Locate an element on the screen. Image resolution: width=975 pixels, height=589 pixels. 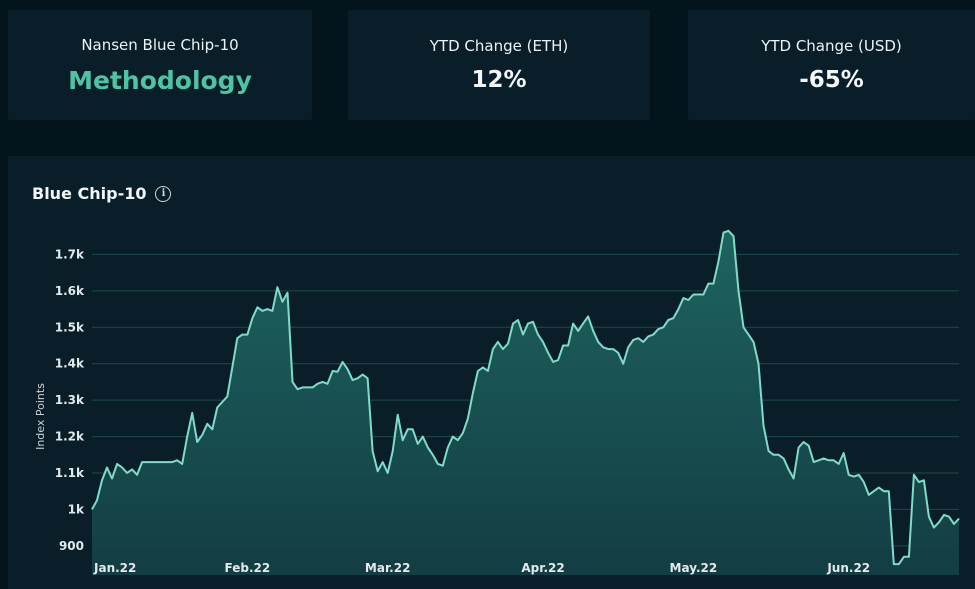
stat-label: YTD Change (USD) is located at coordinates (831, 46).